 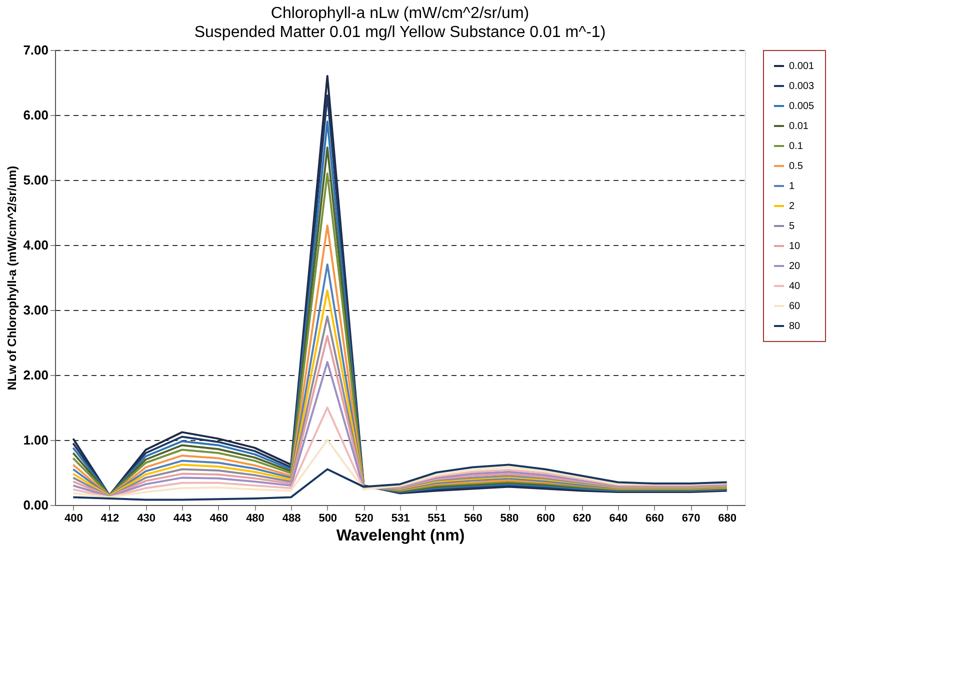 I want to click on legend-label: 0.001, so click(x=801, y=66).